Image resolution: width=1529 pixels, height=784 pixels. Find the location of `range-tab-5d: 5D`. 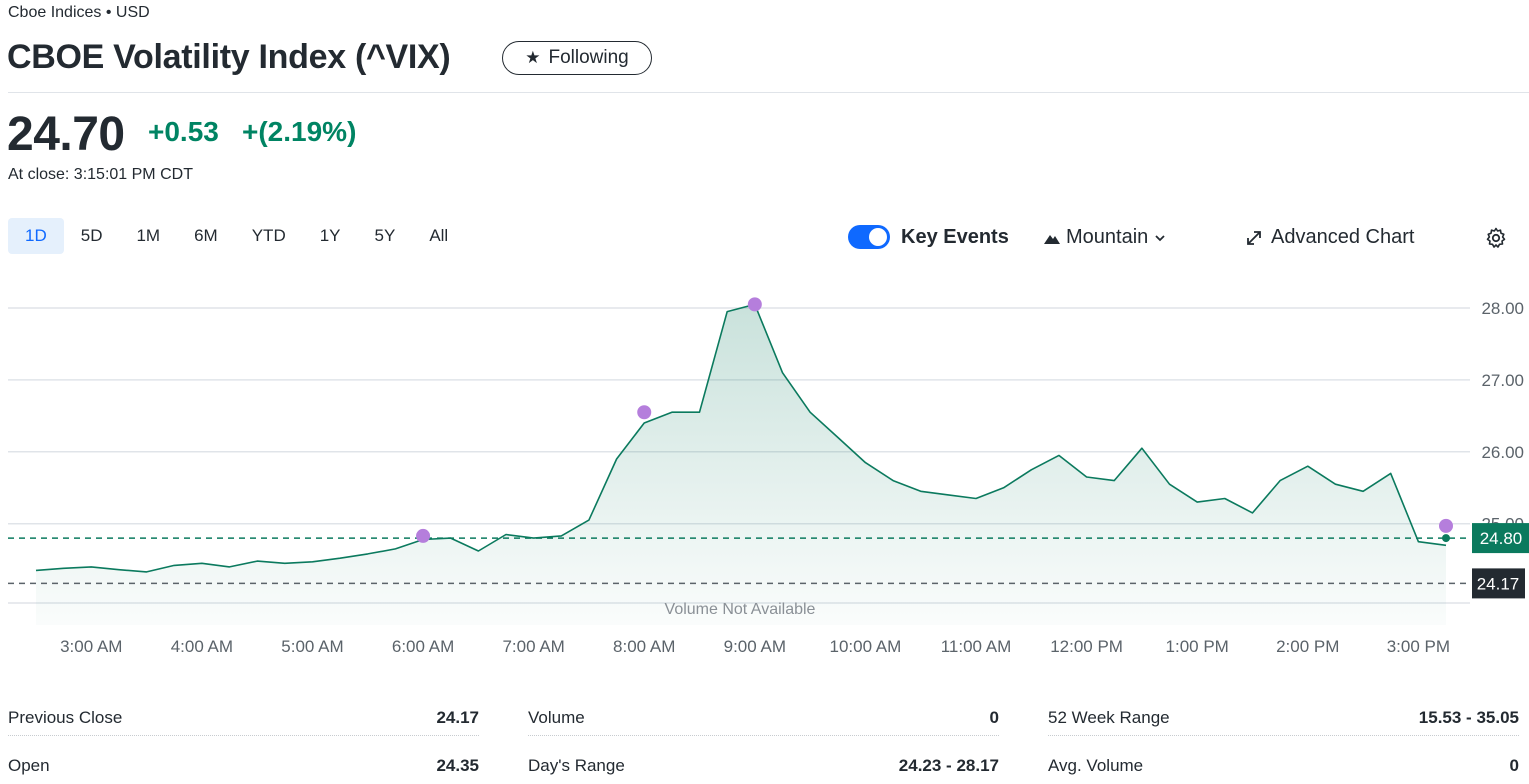

range-tab-5d: 5D is located at coordinates (91, 235).